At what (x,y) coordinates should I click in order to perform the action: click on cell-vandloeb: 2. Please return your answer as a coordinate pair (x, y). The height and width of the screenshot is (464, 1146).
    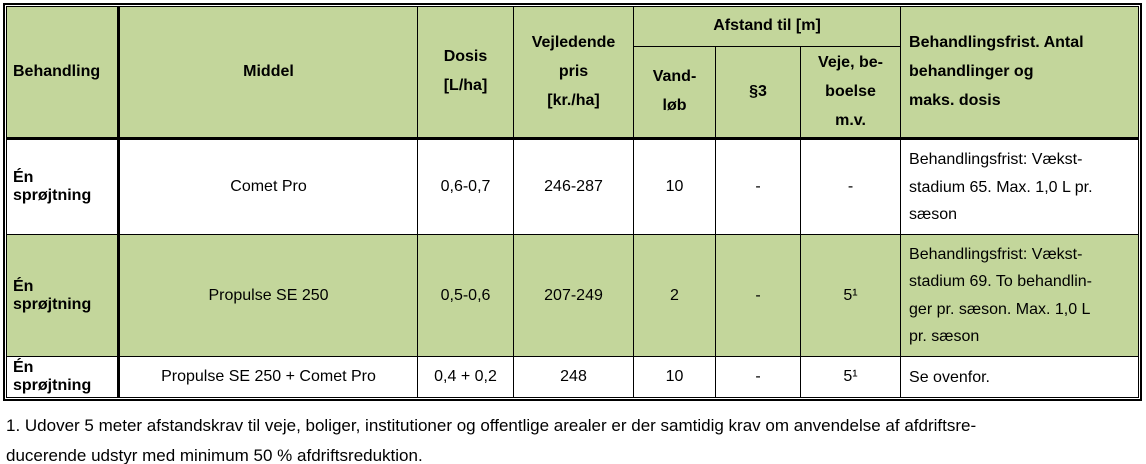
    Looking at the image, I should click on (674, 296).